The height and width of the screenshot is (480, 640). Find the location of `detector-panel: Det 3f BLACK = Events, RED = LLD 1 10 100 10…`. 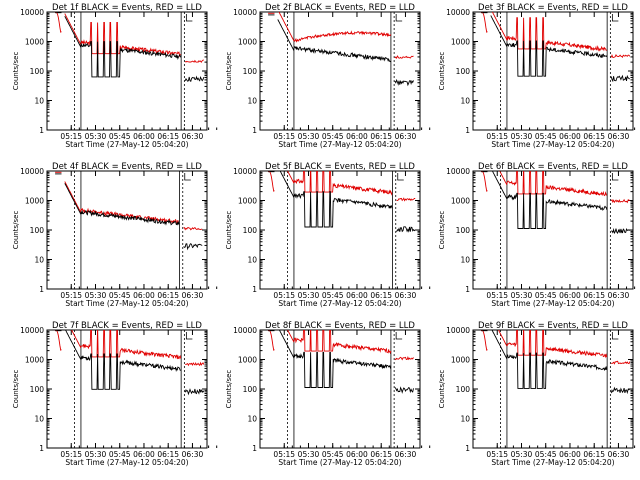

detector-panel: Det 3f BLACK = Events, RED = LLD 1 10 100 10… is located at coordinates (537, 76).